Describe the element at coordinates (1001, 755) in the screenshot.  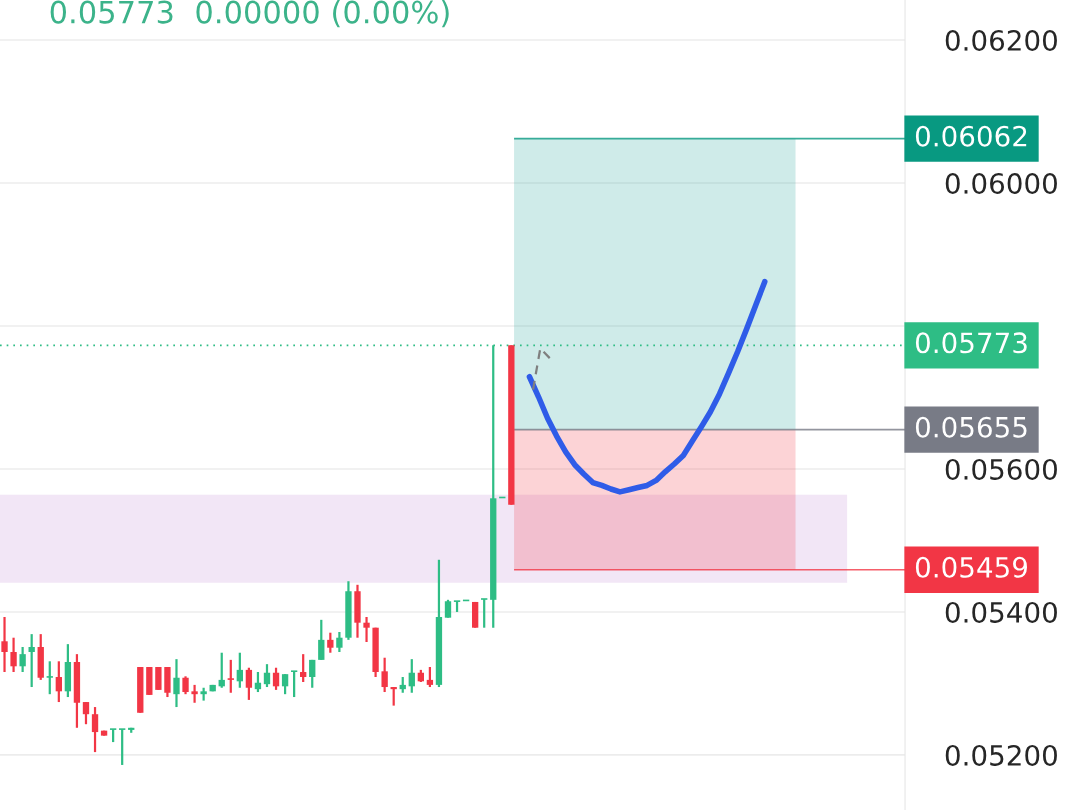
I see `y-tick-label: 0.05200` at that location.